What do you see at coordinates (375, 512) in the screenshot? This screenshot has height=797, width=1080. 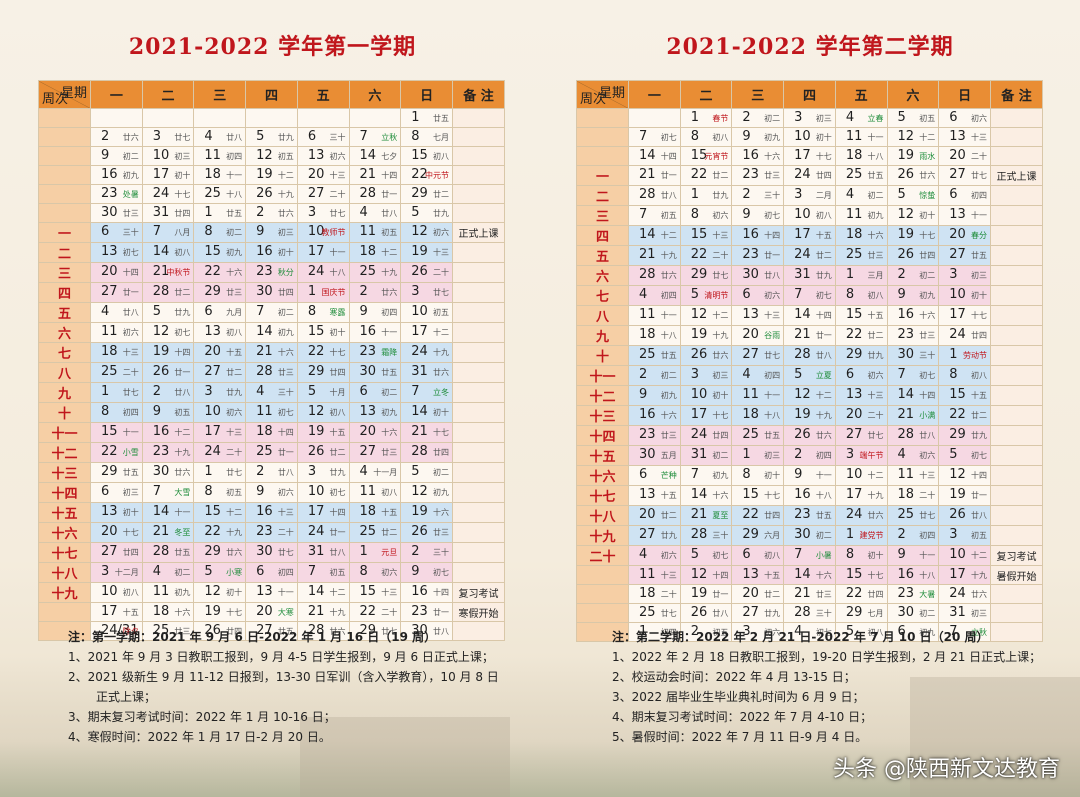 I see `day-cell: 18 十五` at bounding box center [375, 512].